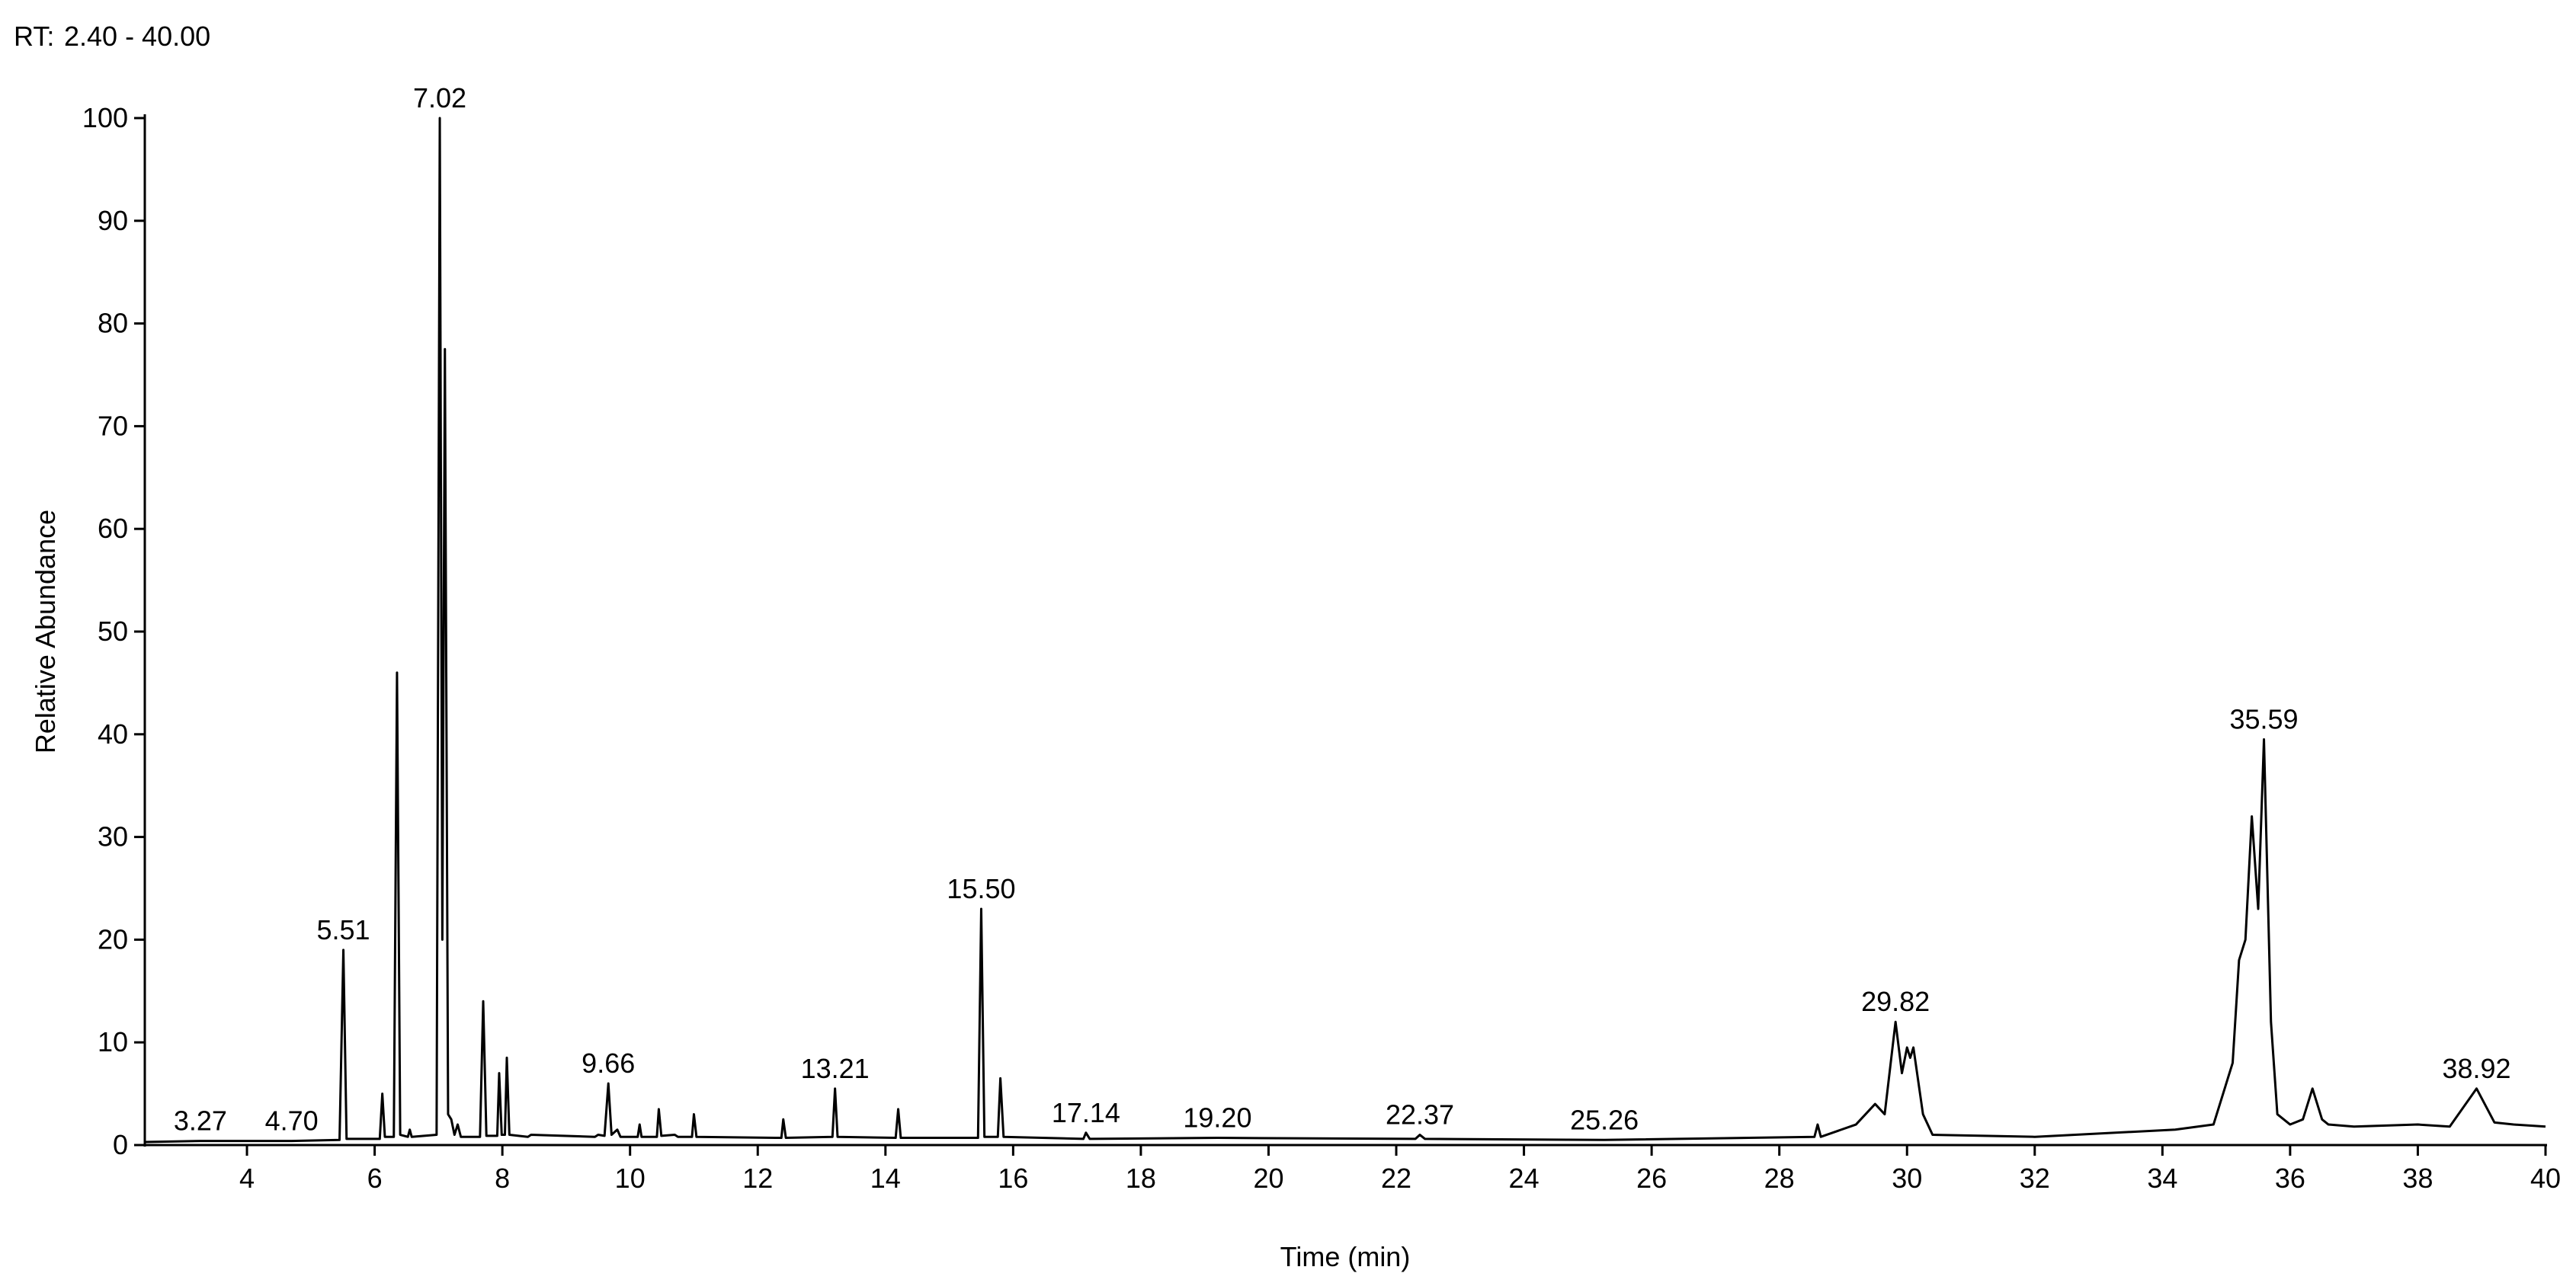 Image resolution: width=2576 pixels, height=1286 pixels. What do you see at coordinates (1268, 1178) in the screenshot?
I see `x-tick-label: 20` at bounding box center [1268, 1178].